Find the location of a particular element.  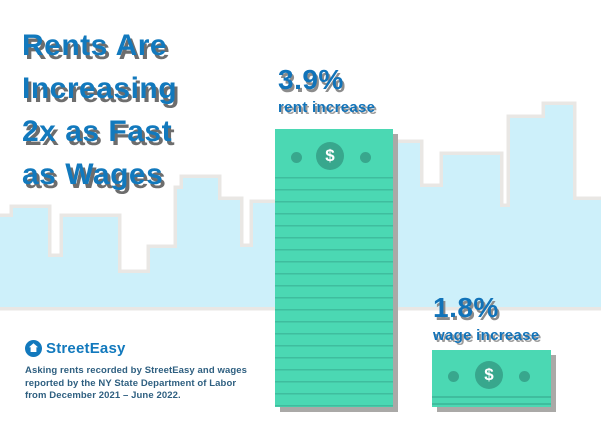

wage-increase-value: 1.8% is located at coordinates (466, 307).